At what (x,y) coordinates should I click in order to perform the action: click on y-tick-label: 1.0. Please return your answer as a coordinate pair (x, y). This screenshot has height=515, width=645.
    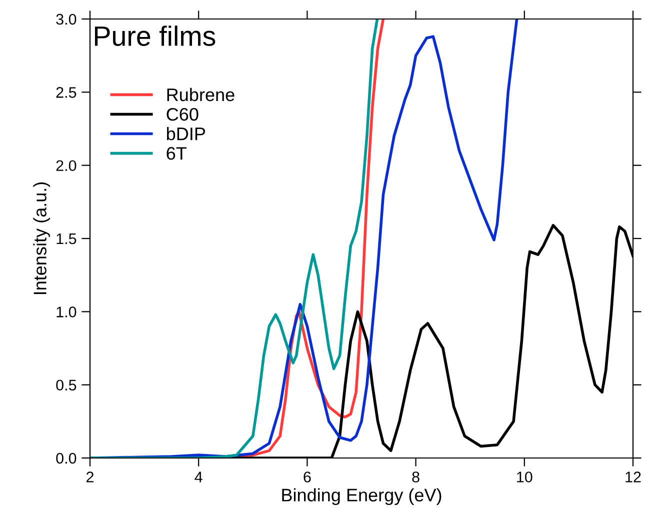
    Looking at the image, I should click on (66, 312).